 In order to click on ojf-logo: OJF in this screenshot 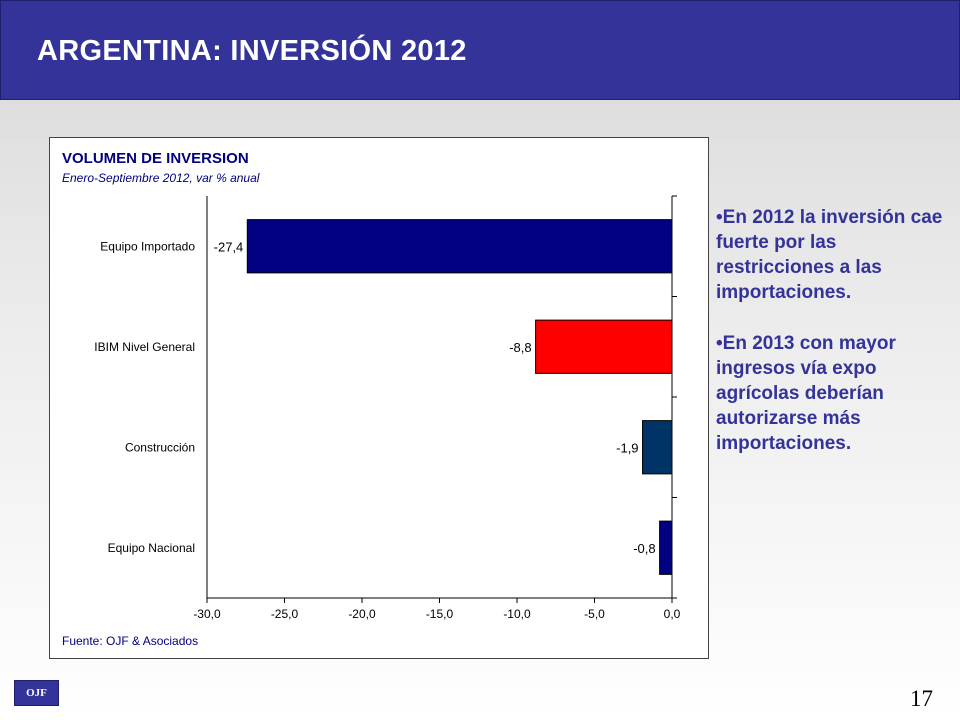, I will do `click(36, 693)`.